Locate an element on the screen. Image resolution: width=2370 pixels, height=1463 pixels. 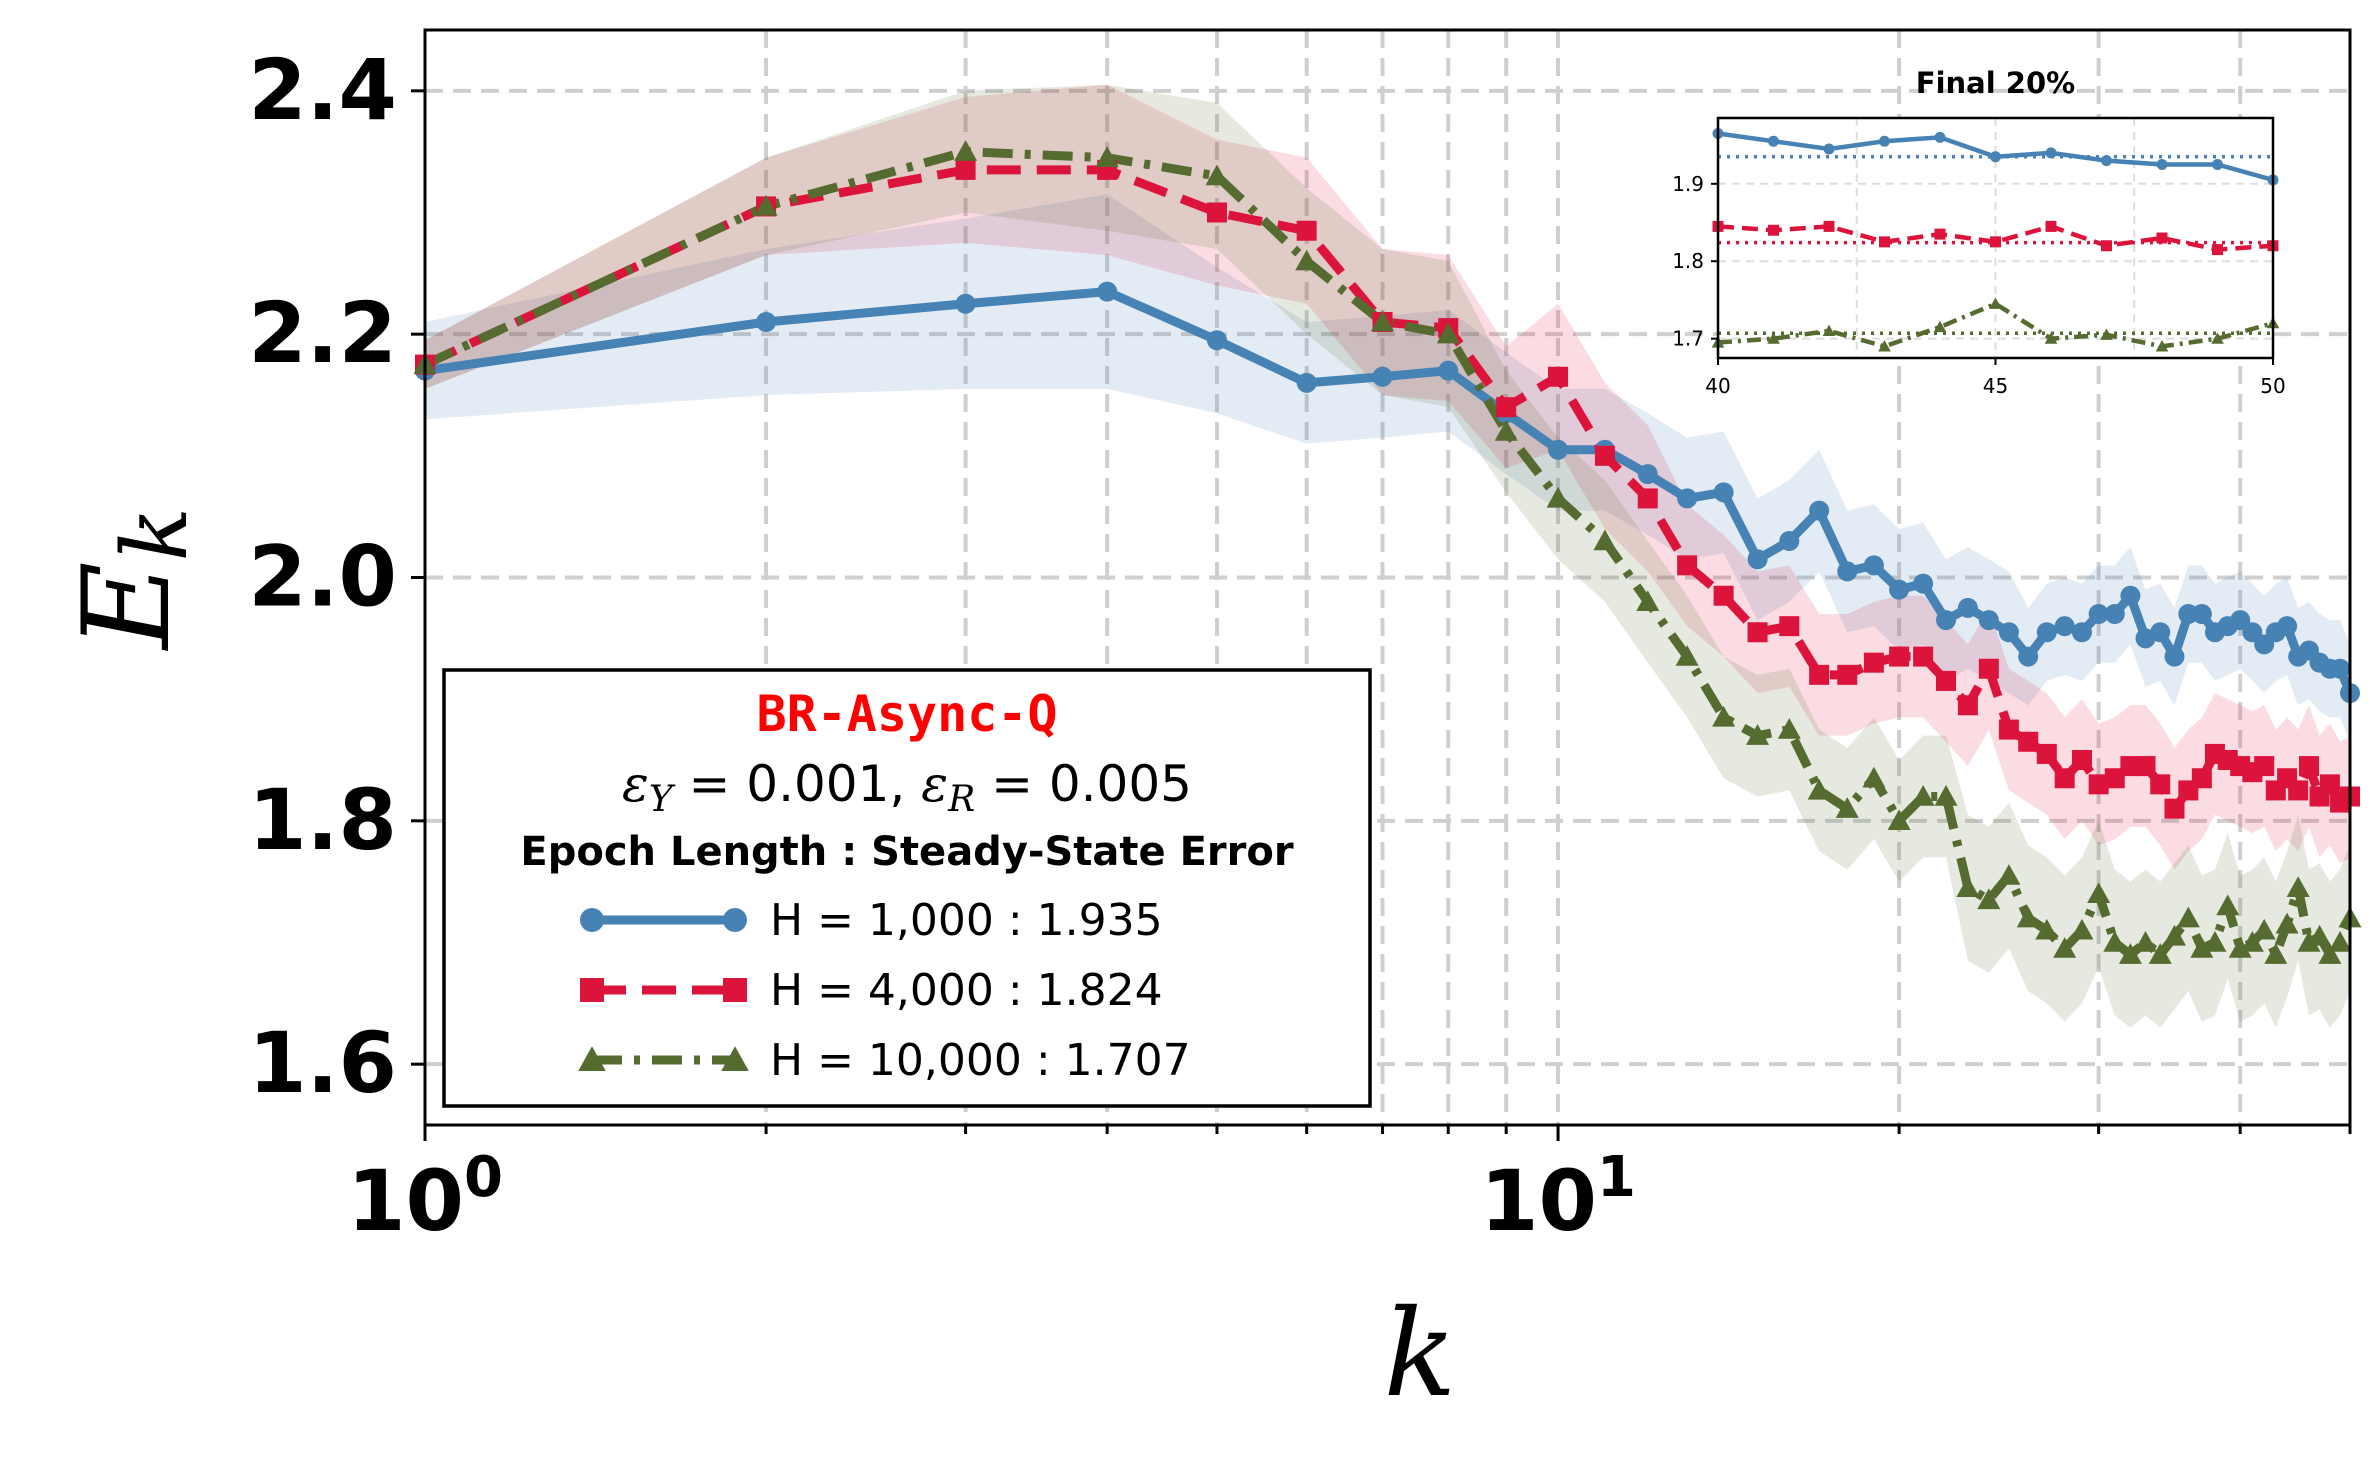
legend-title: BR-Async-Q is located at coordinates (906, 714).